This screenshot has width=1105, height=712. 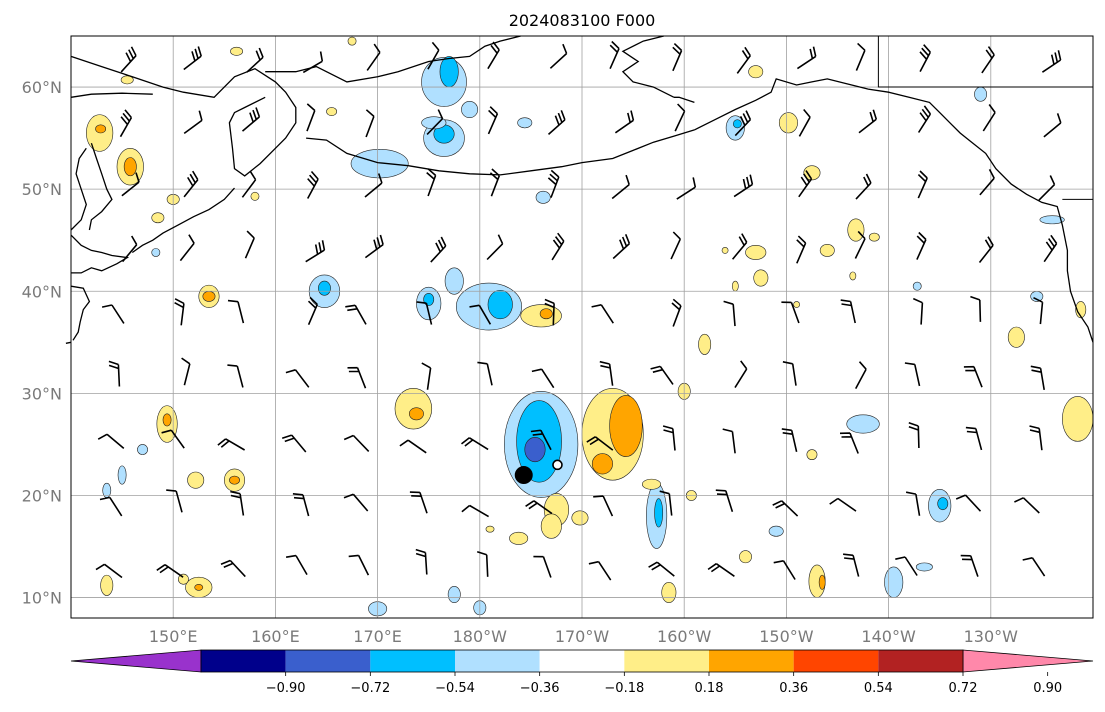 I want to click on lon-tick-label: 170°W, so click(x=582, y=636).